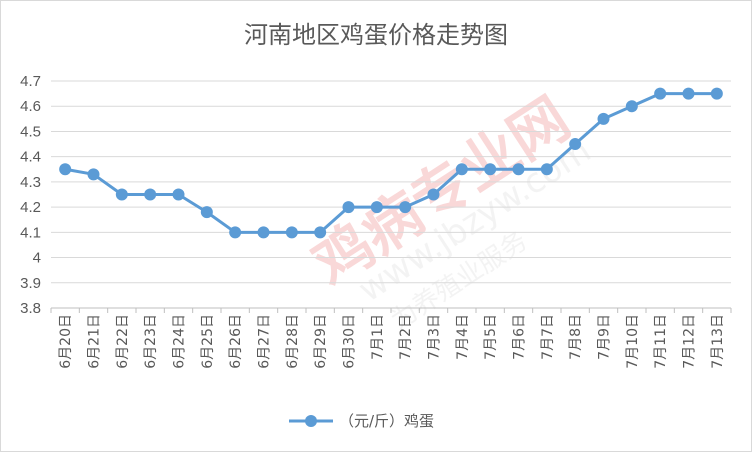 The image size is (752, 452). What do you see at coordinates (391, 310) in the screenshot?
I see `x-axis` at bounding box center [391, 310].